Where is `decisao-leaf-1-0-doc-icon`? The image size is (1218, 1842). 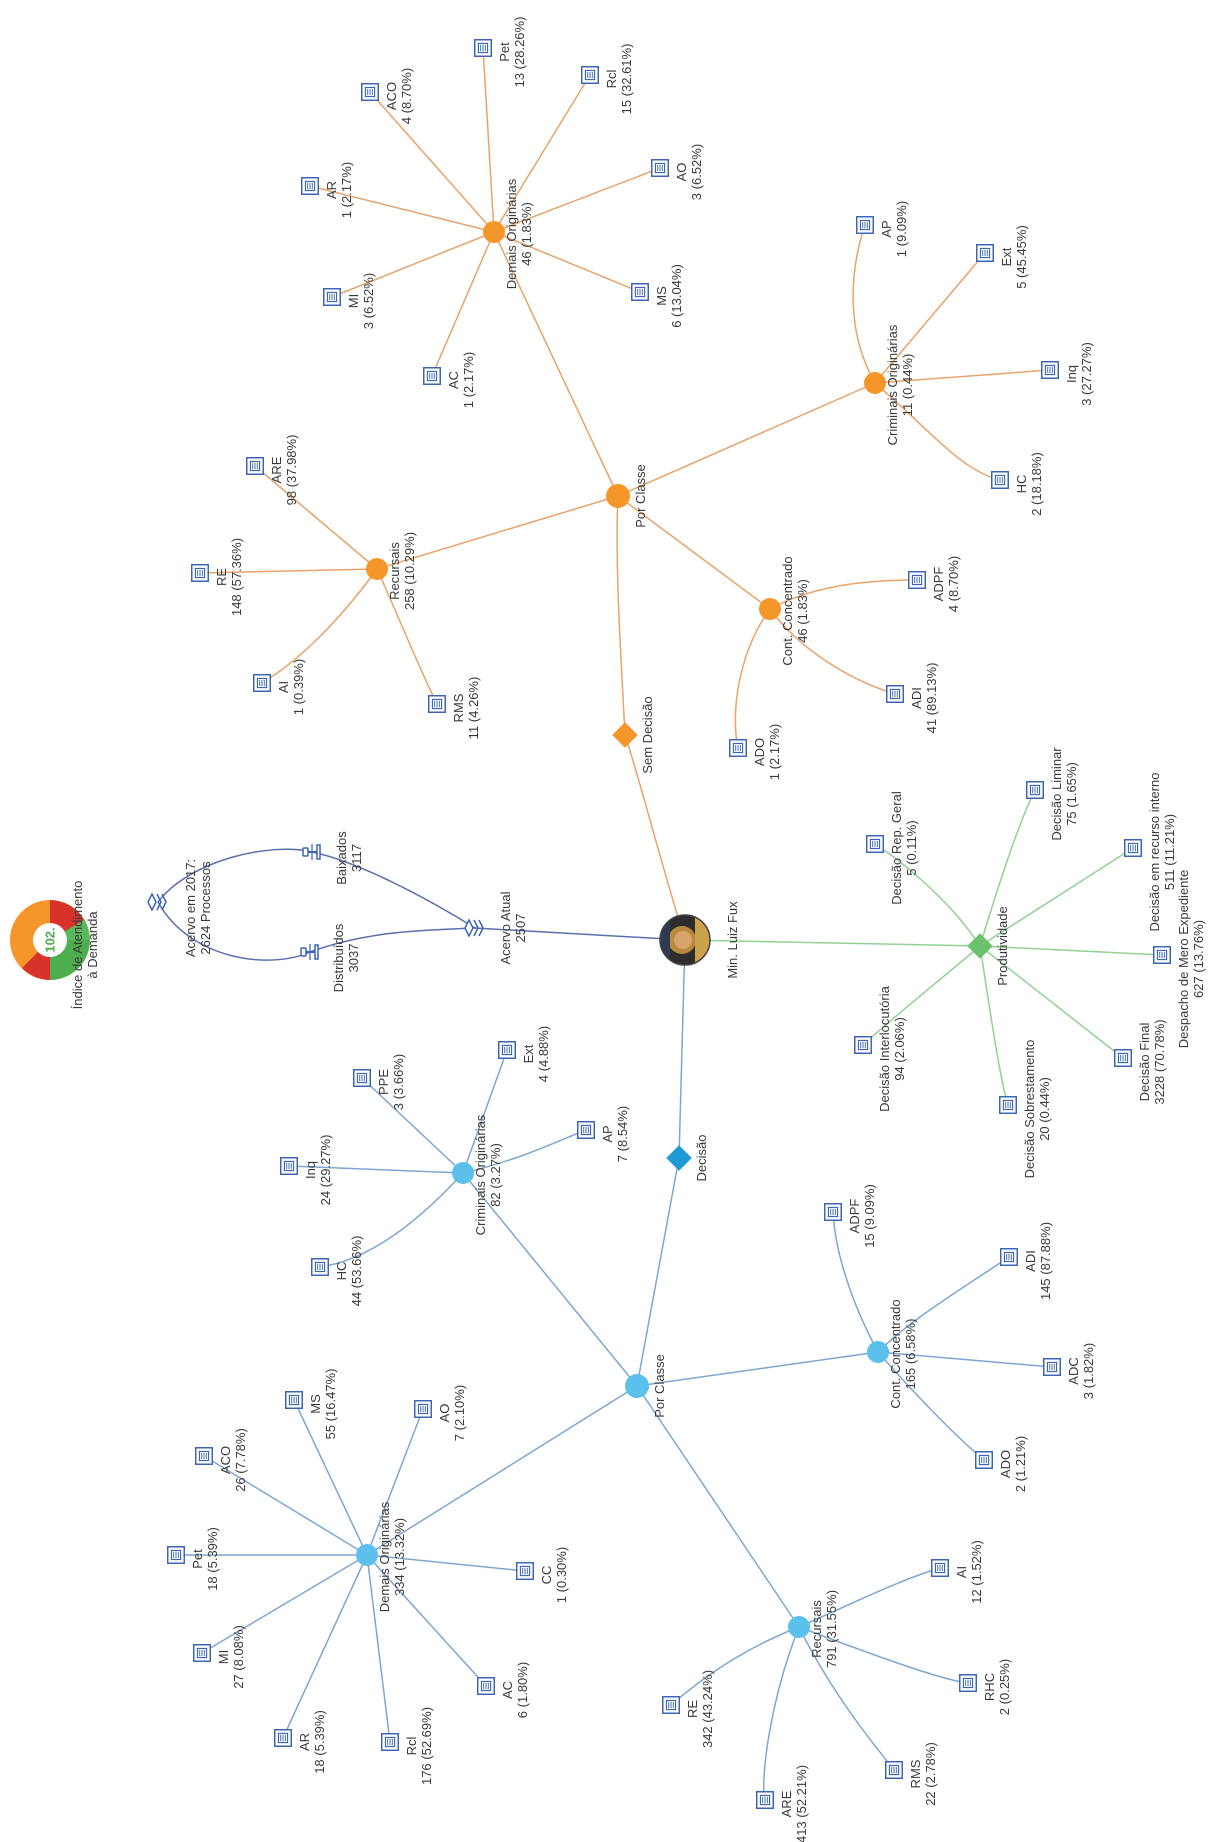 decisao-leaf-1-0-doc-icon is located at coordinates (833, 1212).